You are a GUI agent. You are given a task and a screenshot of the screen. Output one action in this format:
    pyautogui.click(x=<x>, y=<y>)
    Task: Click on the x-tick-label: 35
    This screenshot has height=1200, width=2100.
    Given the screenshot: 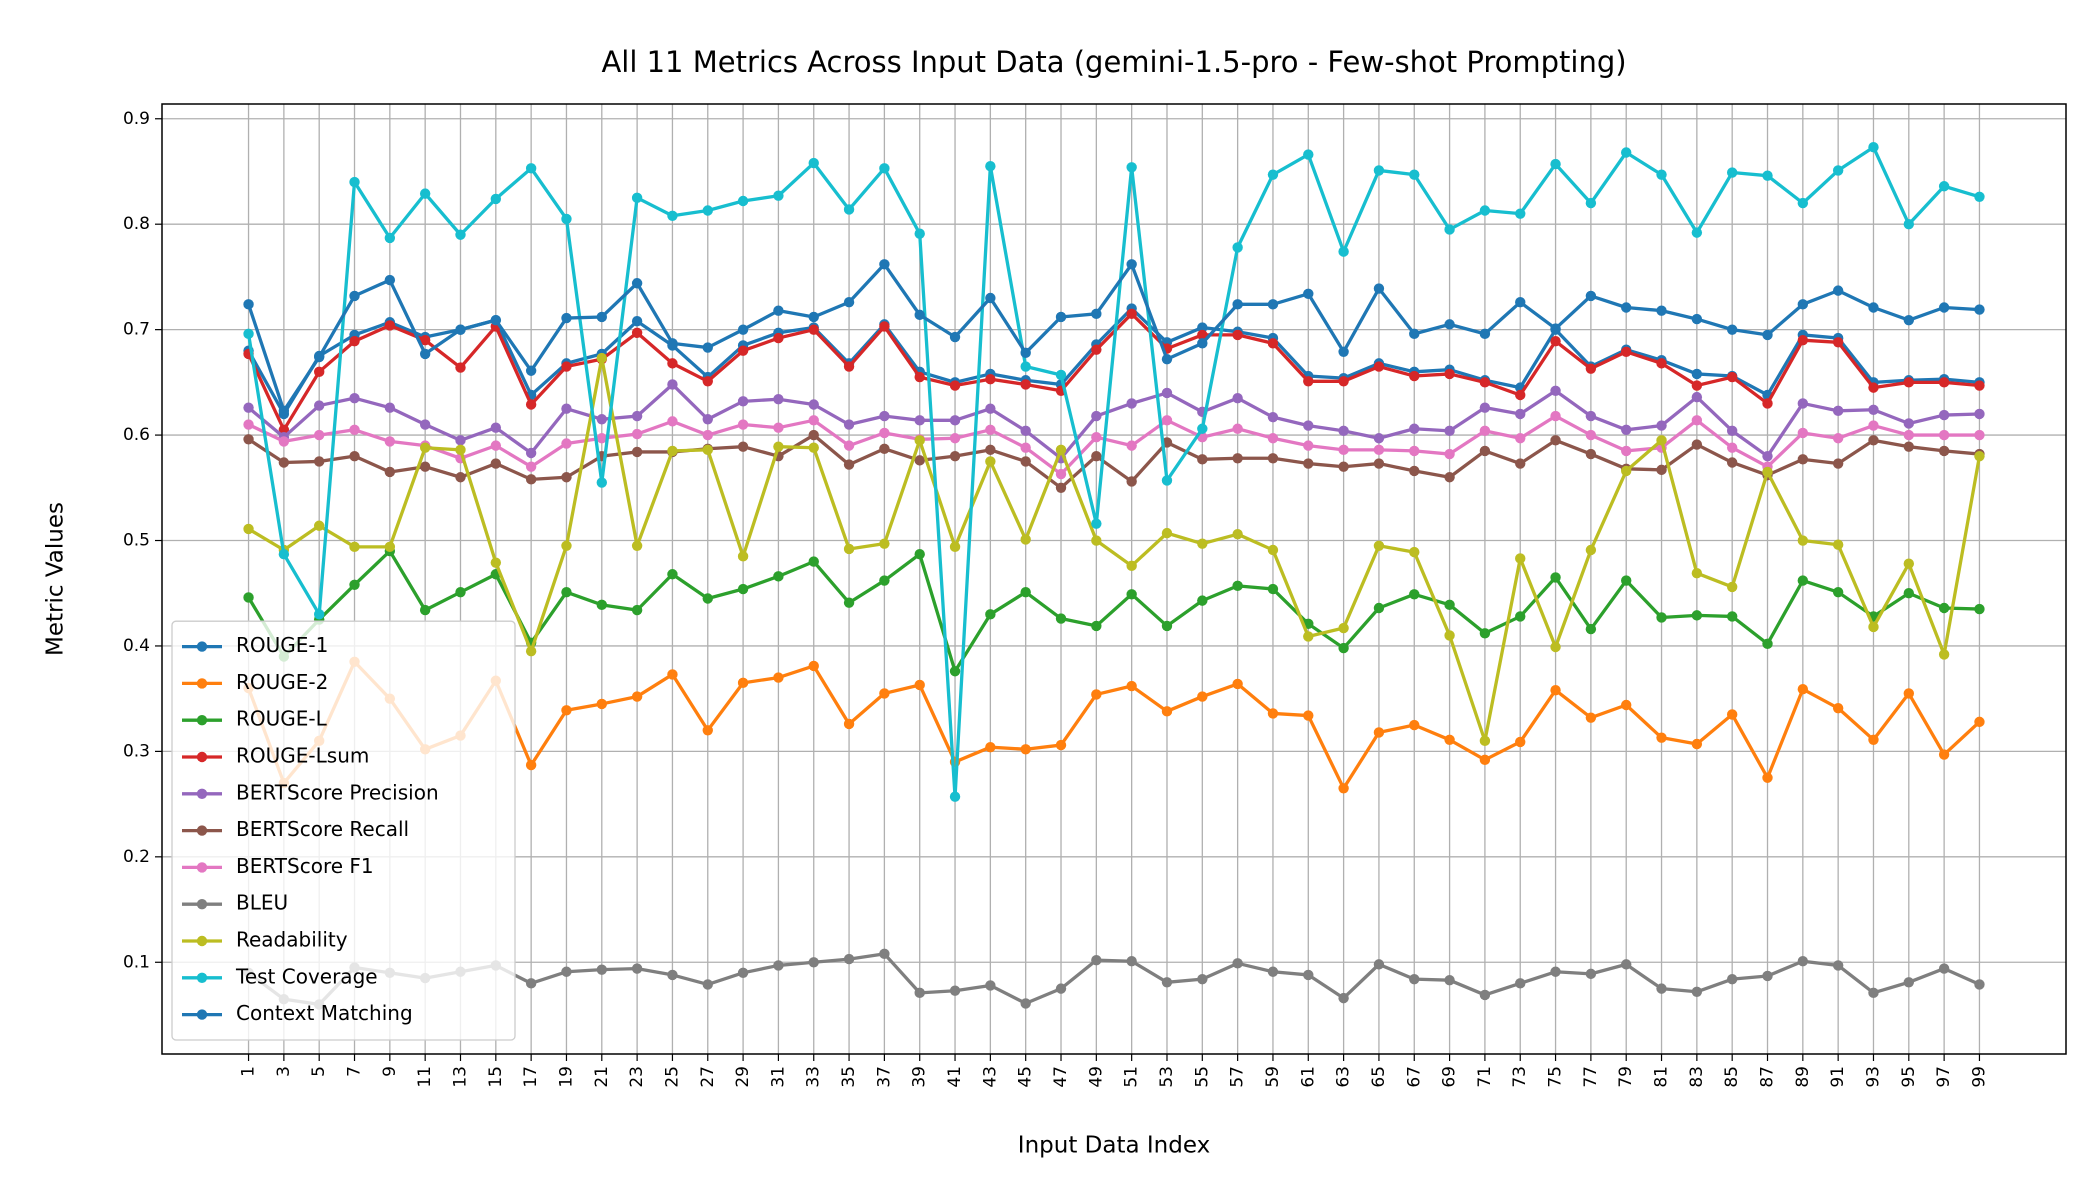 What is the action you would take?
    pyautogui.click(x=849, y=1077)
    